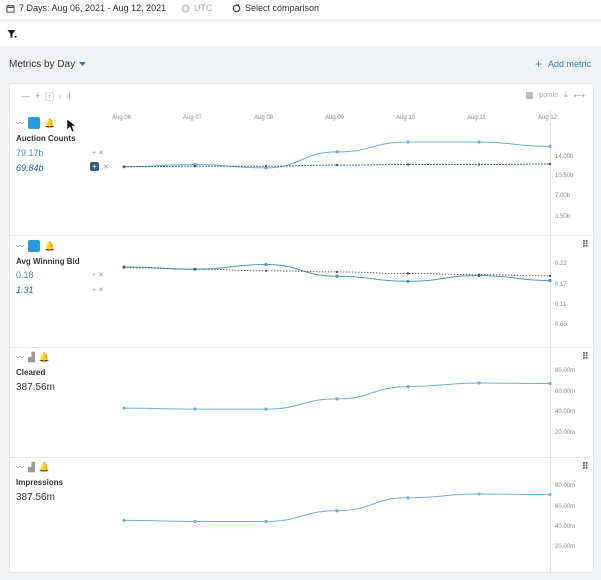 The width and height of the screenshot is (601, 580). Describe the element at coordinates (550, 341) in the screenshot. I see `y-axis-divider` at that location.